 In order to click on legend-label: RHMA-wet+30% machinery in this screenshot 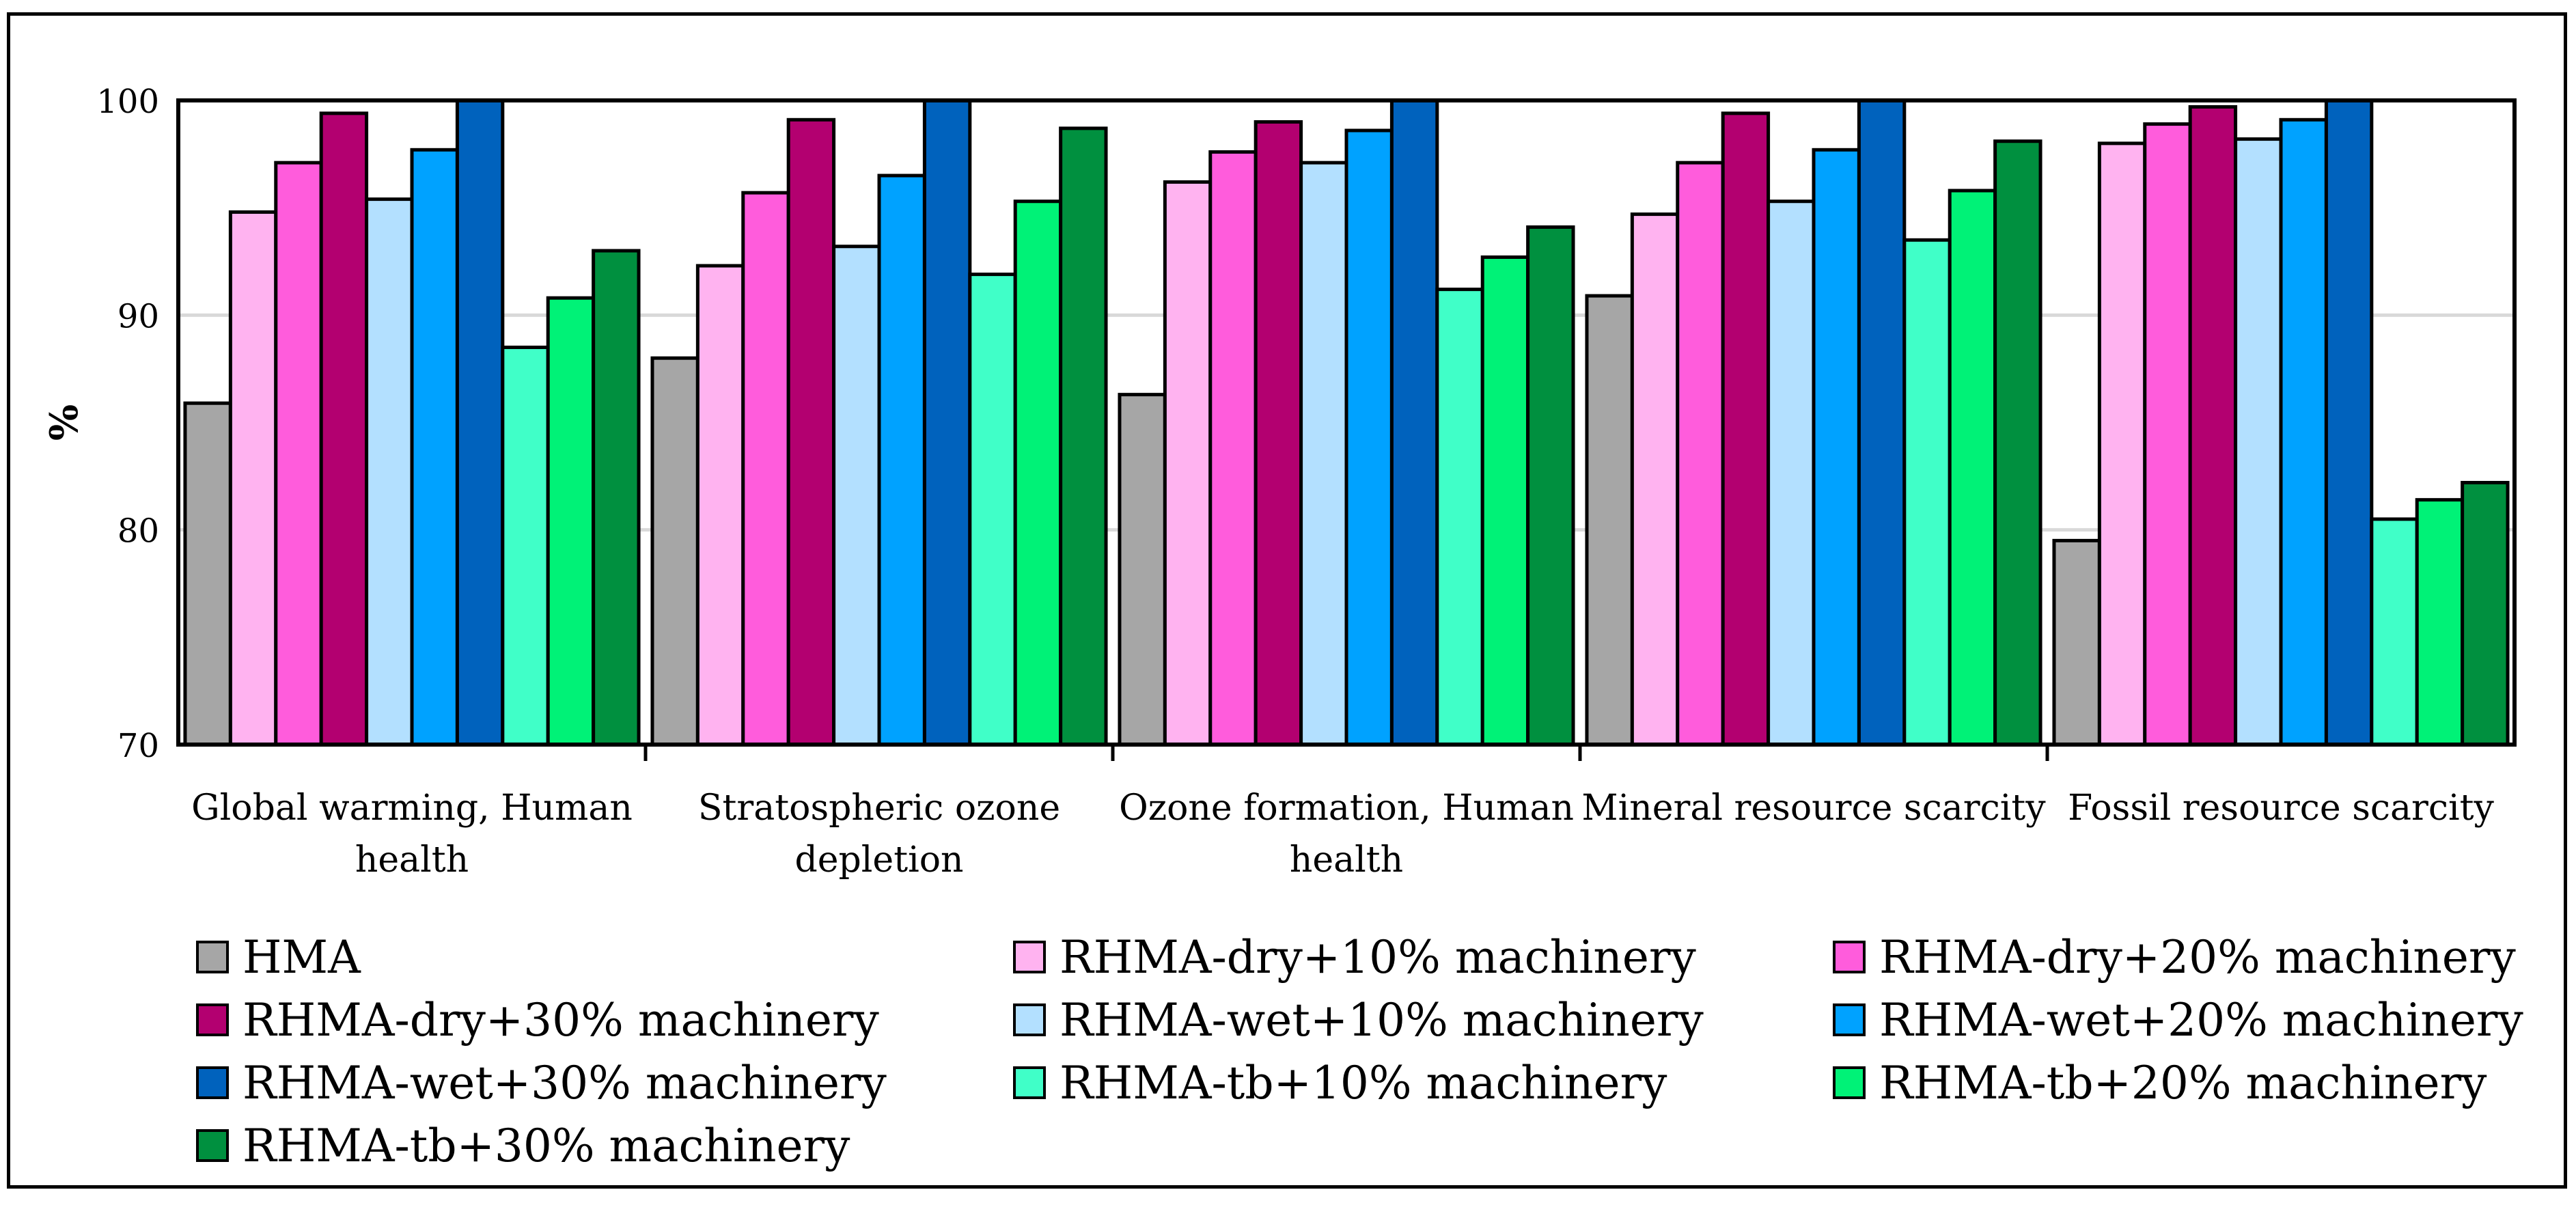, I will do `click(565, 1082)`.